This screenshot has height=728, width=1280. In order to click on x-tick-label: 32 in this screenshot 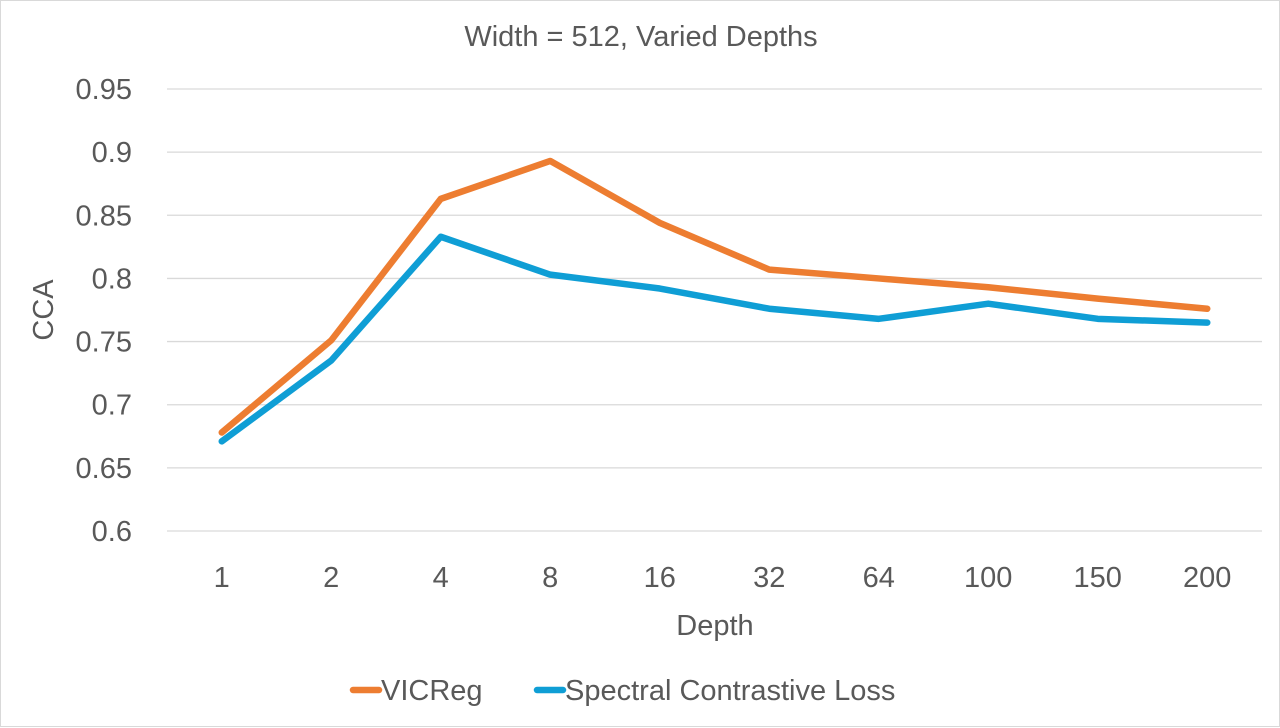, I will do `click(769, 578)`.